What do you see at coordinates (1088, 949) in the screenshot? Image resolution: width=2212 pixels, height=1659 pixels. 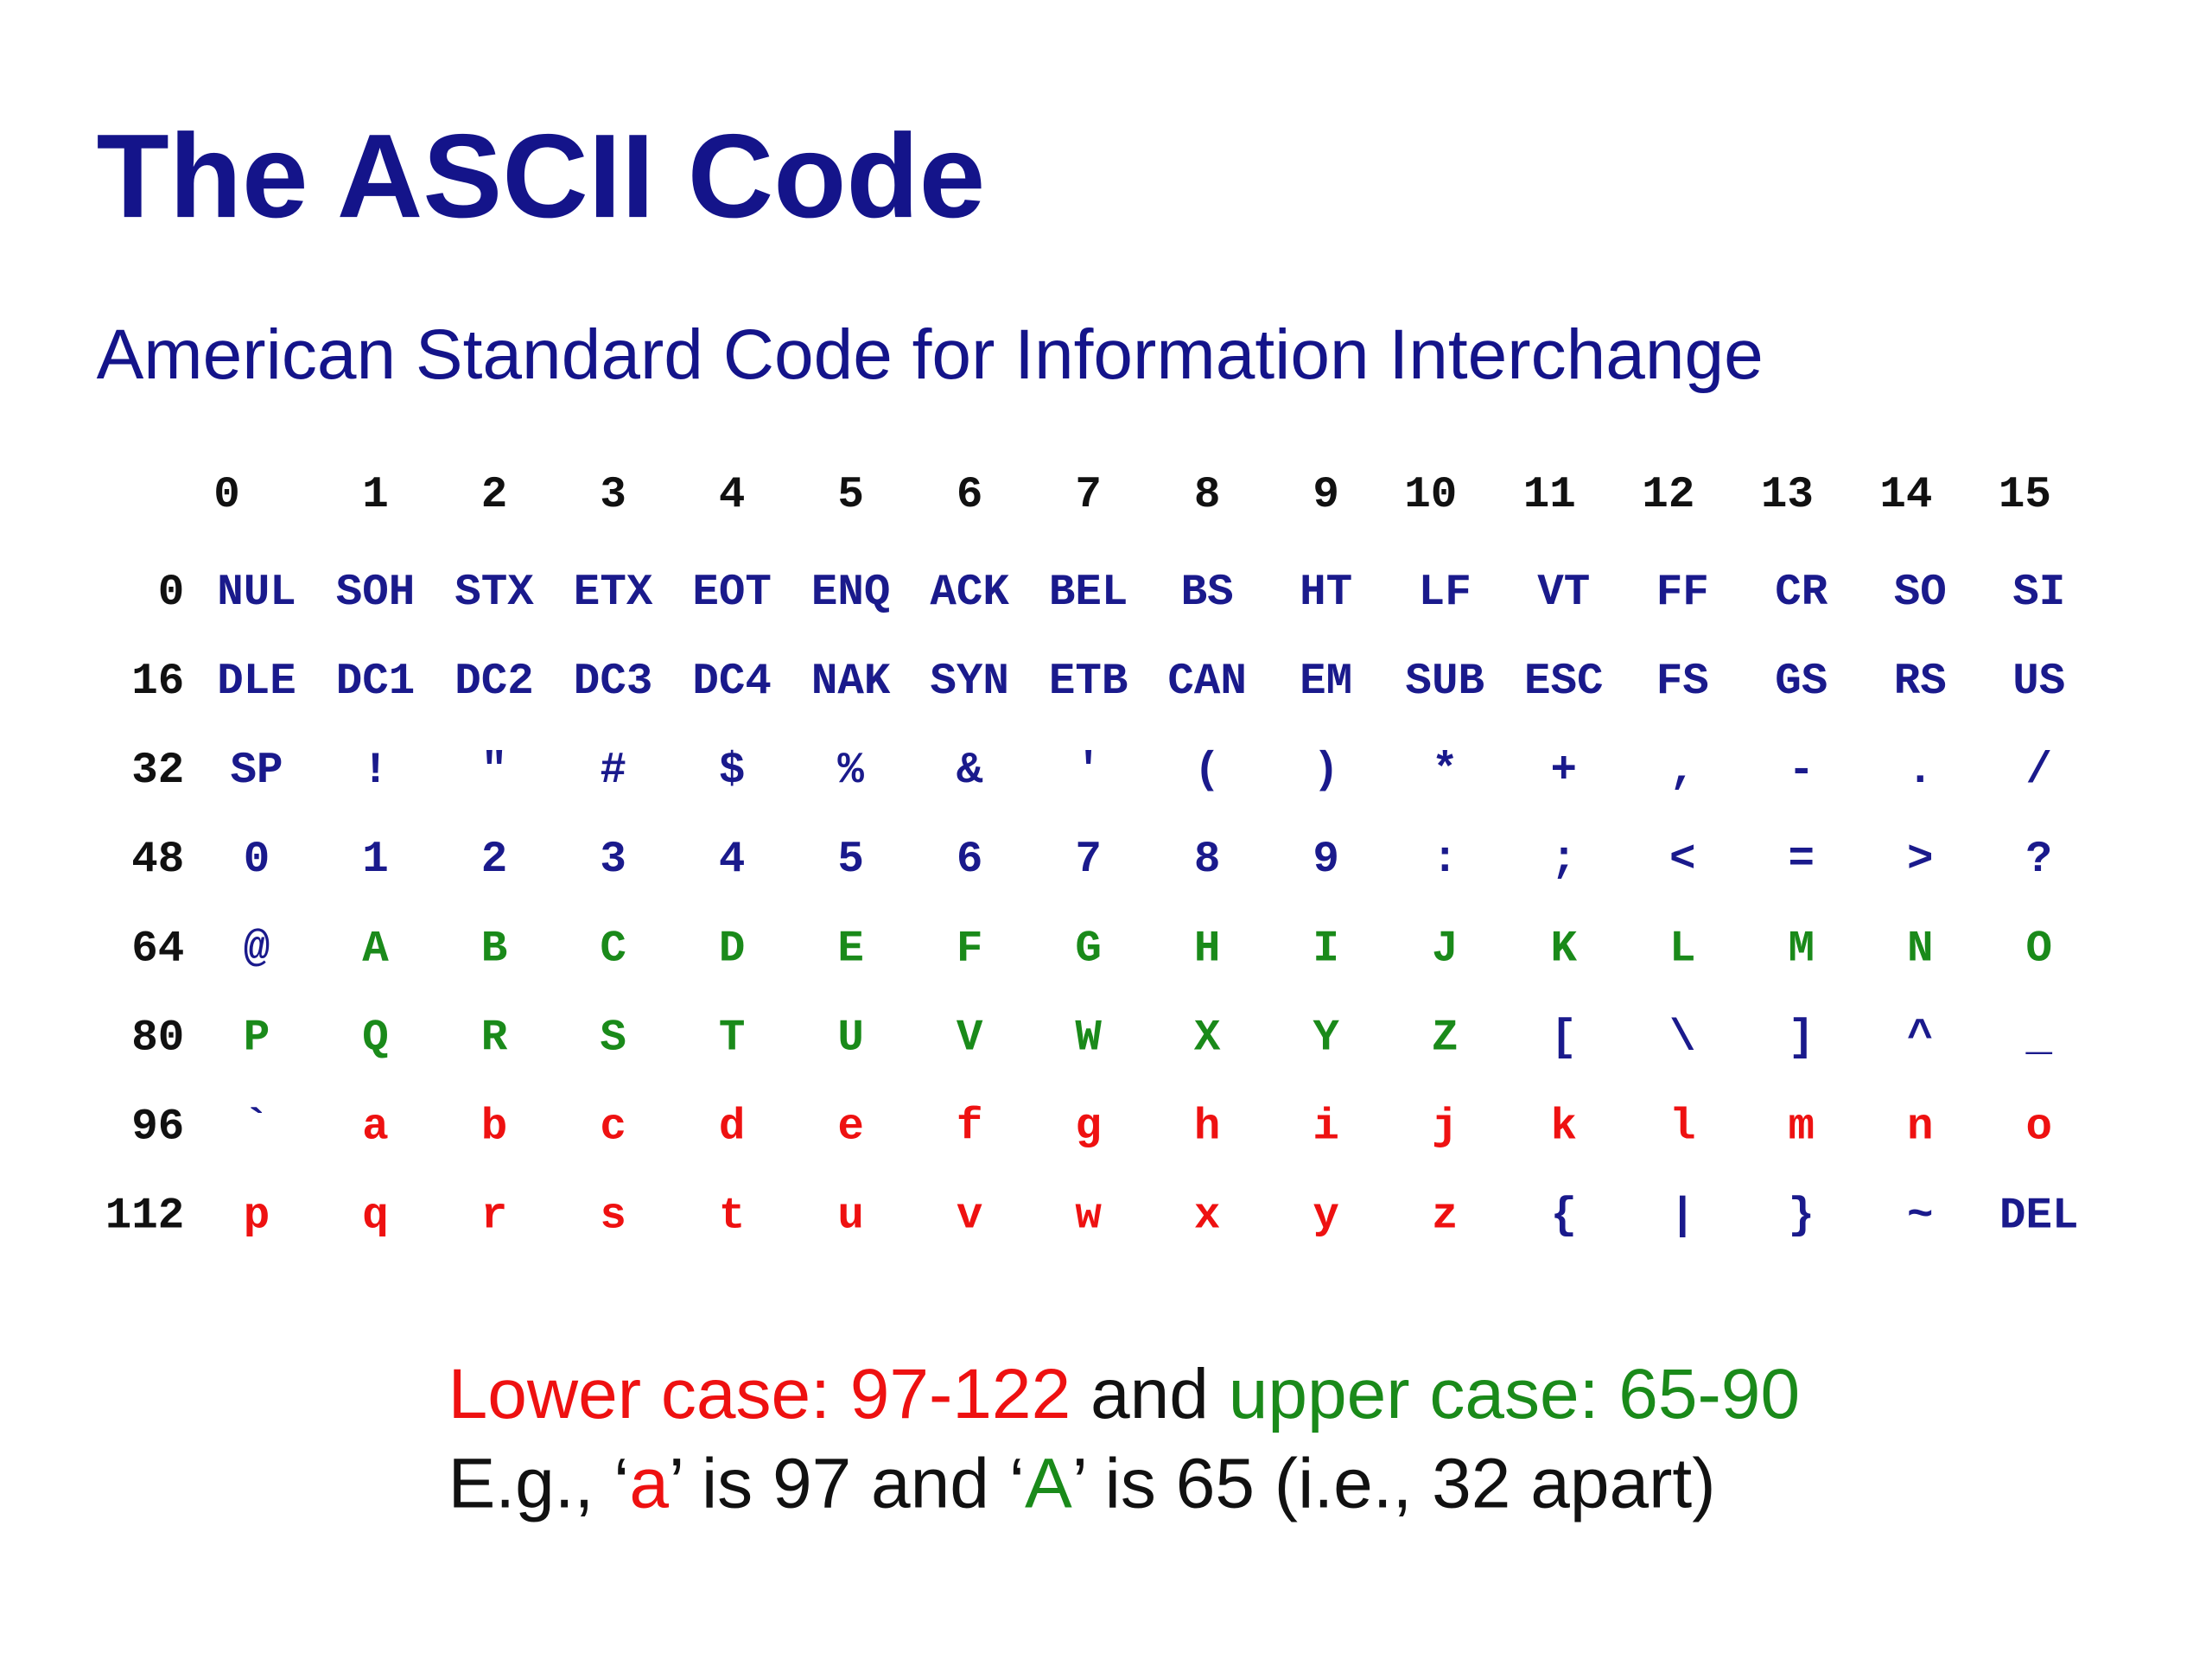 I see `cell: G` at bounding box center [1088, 949].